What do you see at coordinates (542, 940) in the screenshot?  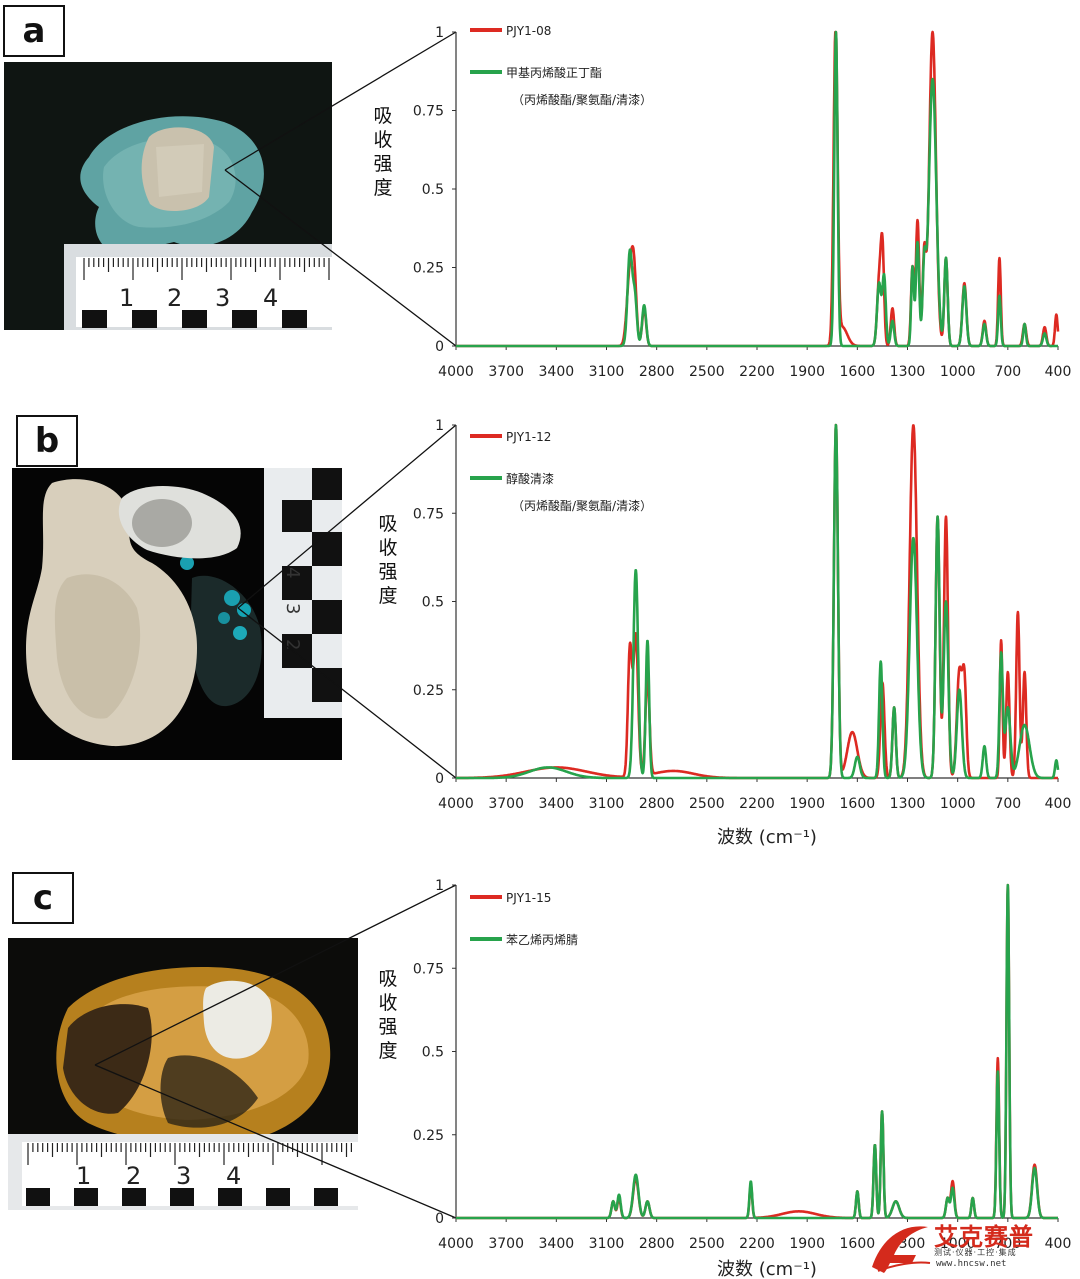 I see `legend-label: 苯乙烯丙烯腈` at bounding box center [542, 940].